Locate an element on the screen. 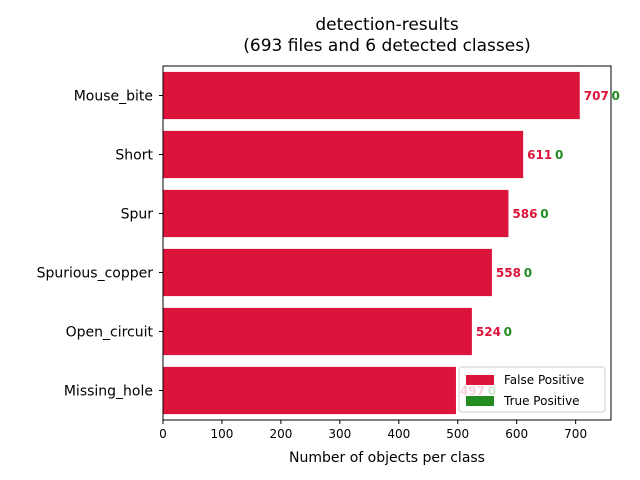  data-label-false-positive: 586 is located at coordinates (524, 214).